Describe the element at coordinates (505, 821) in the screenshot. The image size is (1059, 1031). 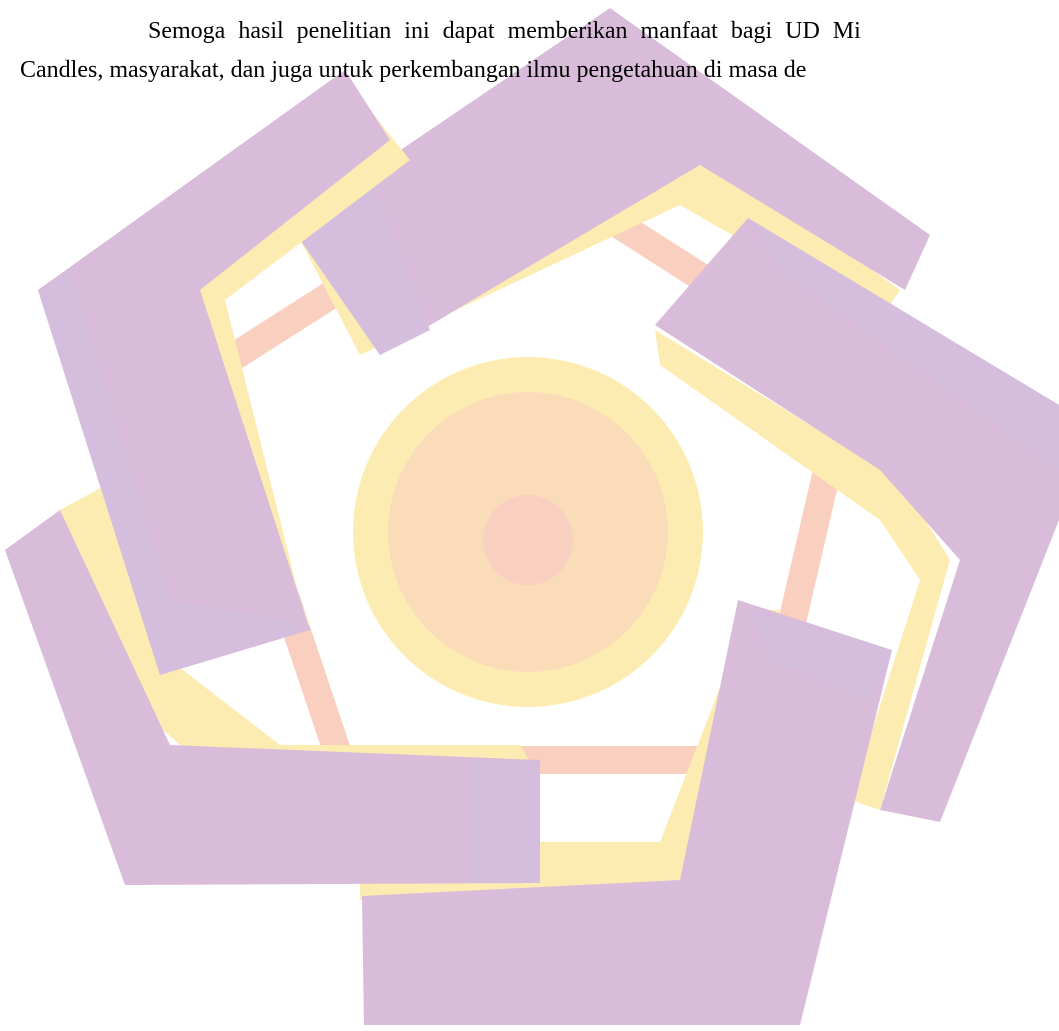
I see `watermark-arm-left-shade` at that location.